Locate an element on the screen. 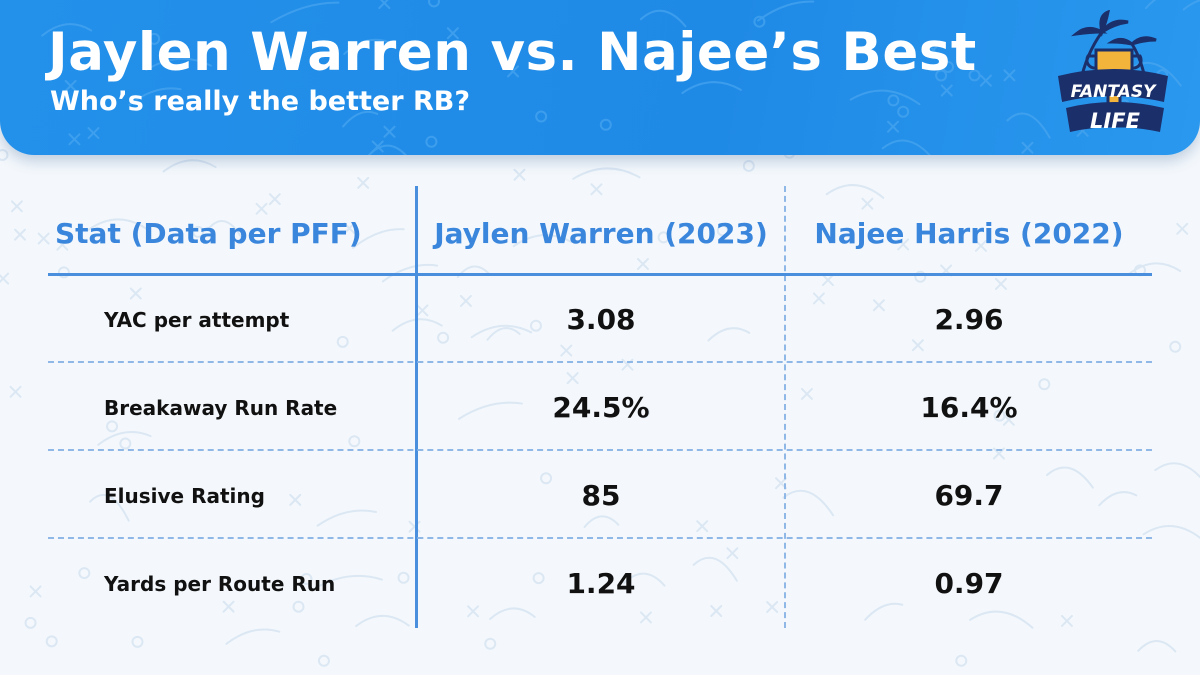 The height and width of the screenshot is (675, 1200). warren-value: 1.24 is located at coordinates (601, 583).